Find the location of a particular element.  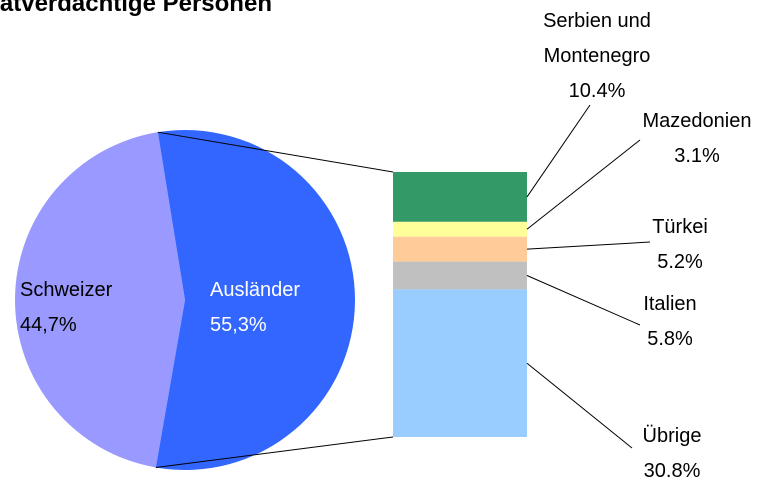

bar-value-label: 30.8% is located at coordinates (672, 469).